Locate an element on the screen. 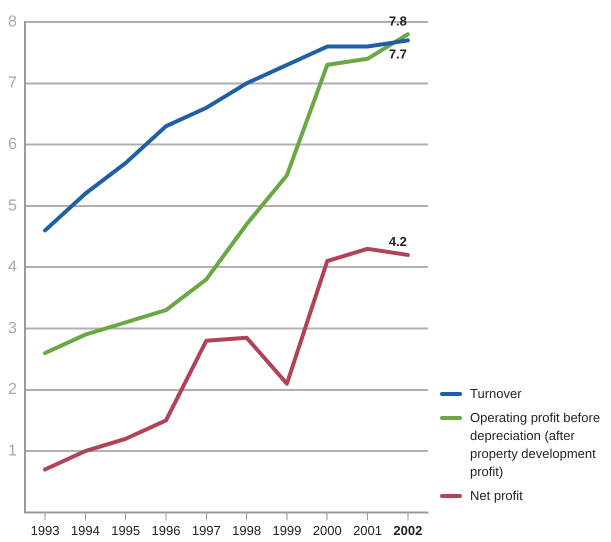 The width and height of the screenshot is (611, 542). y-tick-label: 4 is located at coordinates (12, 267).